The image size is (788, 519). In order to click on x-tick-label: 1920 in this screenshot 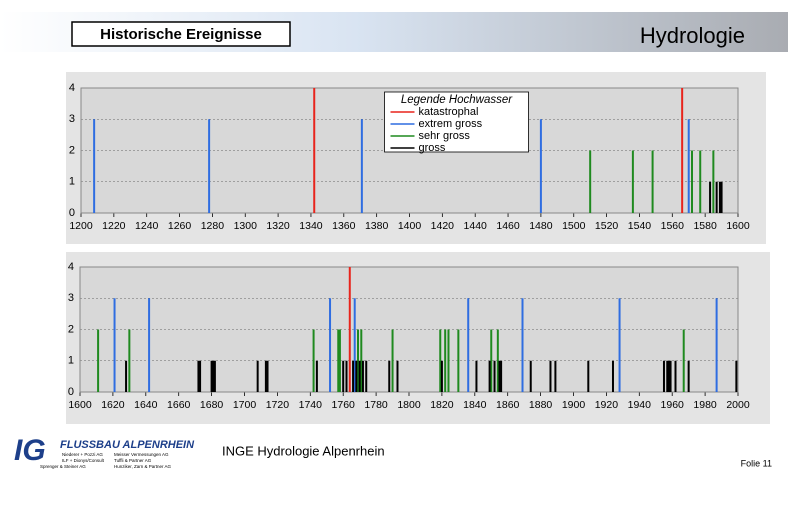, I will do `click(607, 405)`.